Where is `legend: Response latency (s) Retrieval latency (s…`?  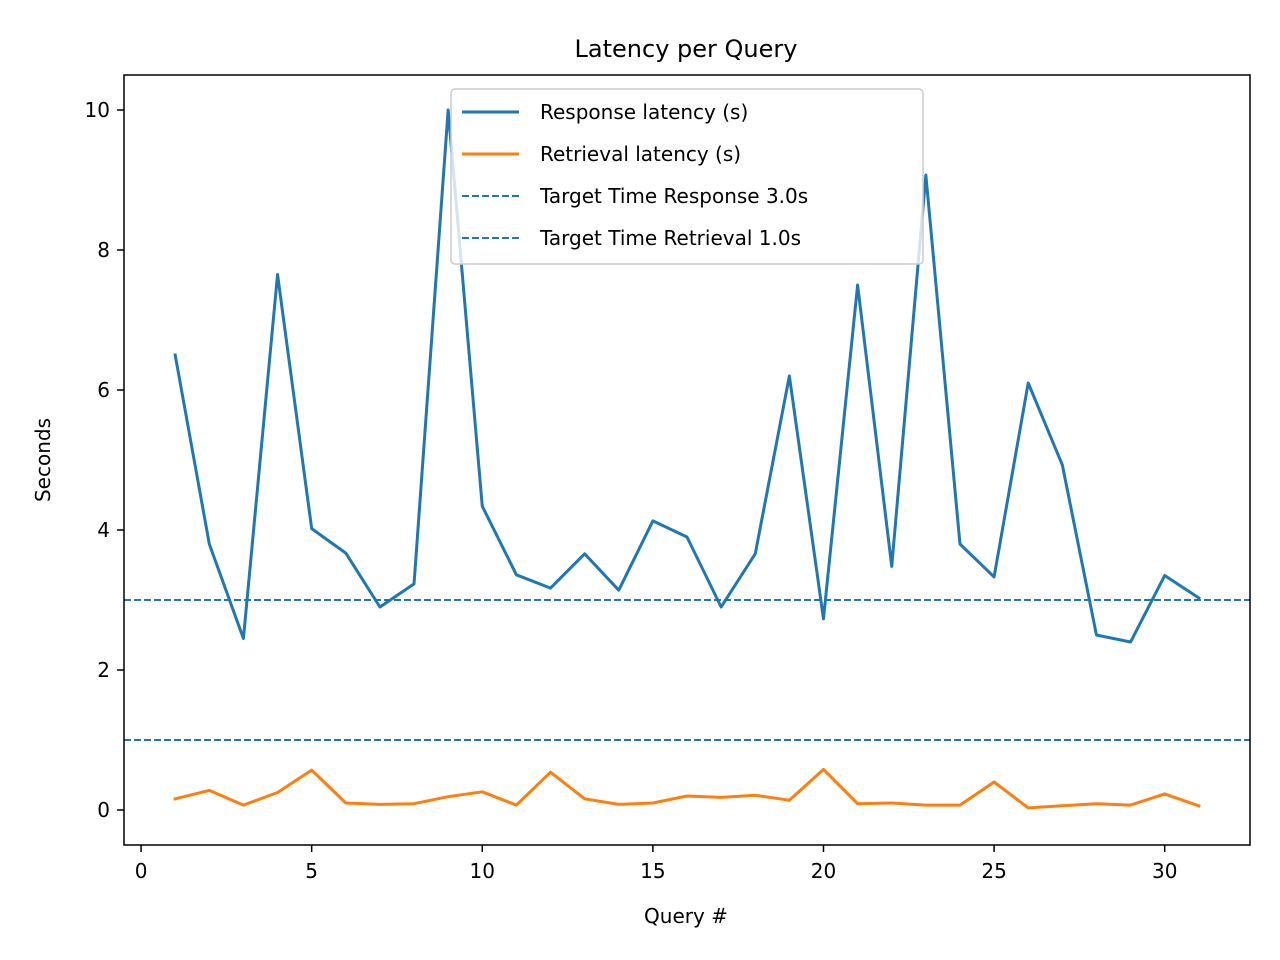
legend: Response latency (s) Retrieval latency (s… is located at coordinates (687, 176).